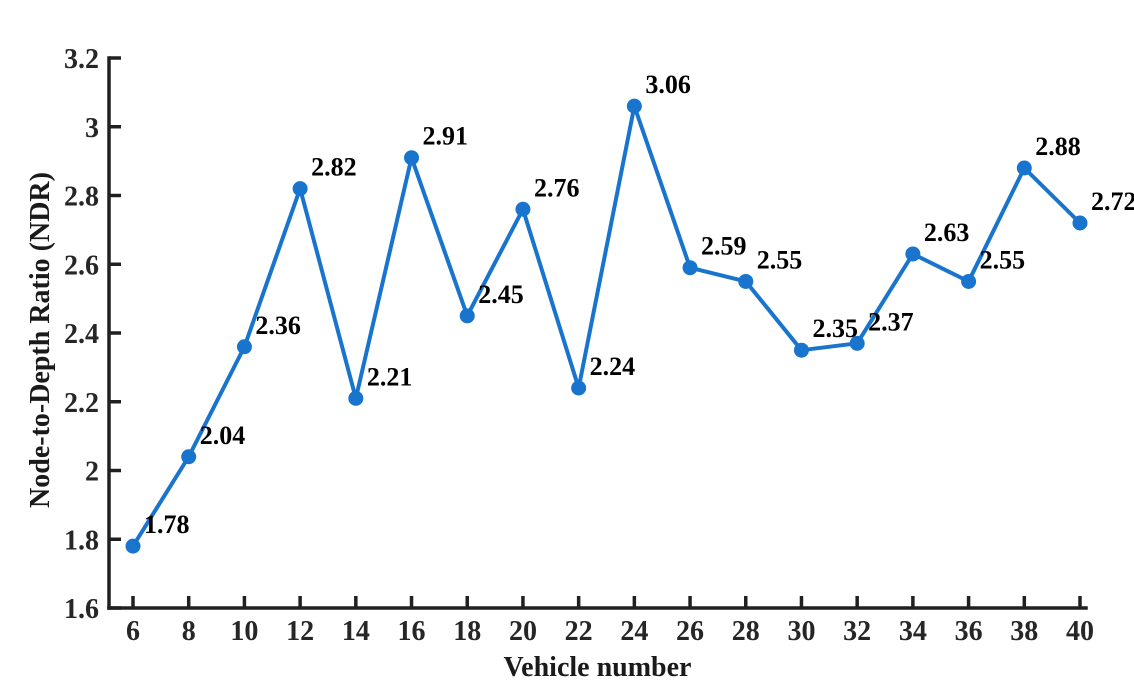  What do you see at coordinates (746, 631) in the screenshot?
I see `x-tick-label: 28` at bounding box center [746, 631].